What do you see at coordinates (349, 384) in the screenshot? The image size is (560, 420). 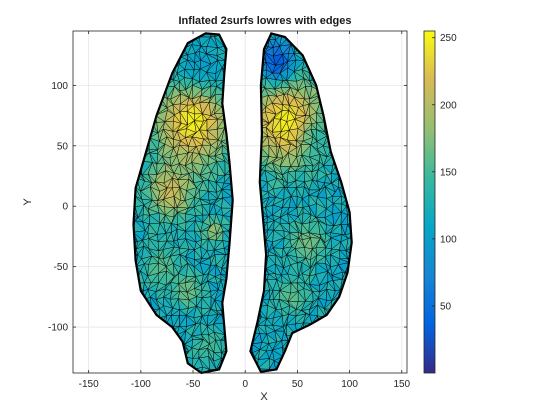 I see `x-tick-label: 100` at bounding box center [349, 384].